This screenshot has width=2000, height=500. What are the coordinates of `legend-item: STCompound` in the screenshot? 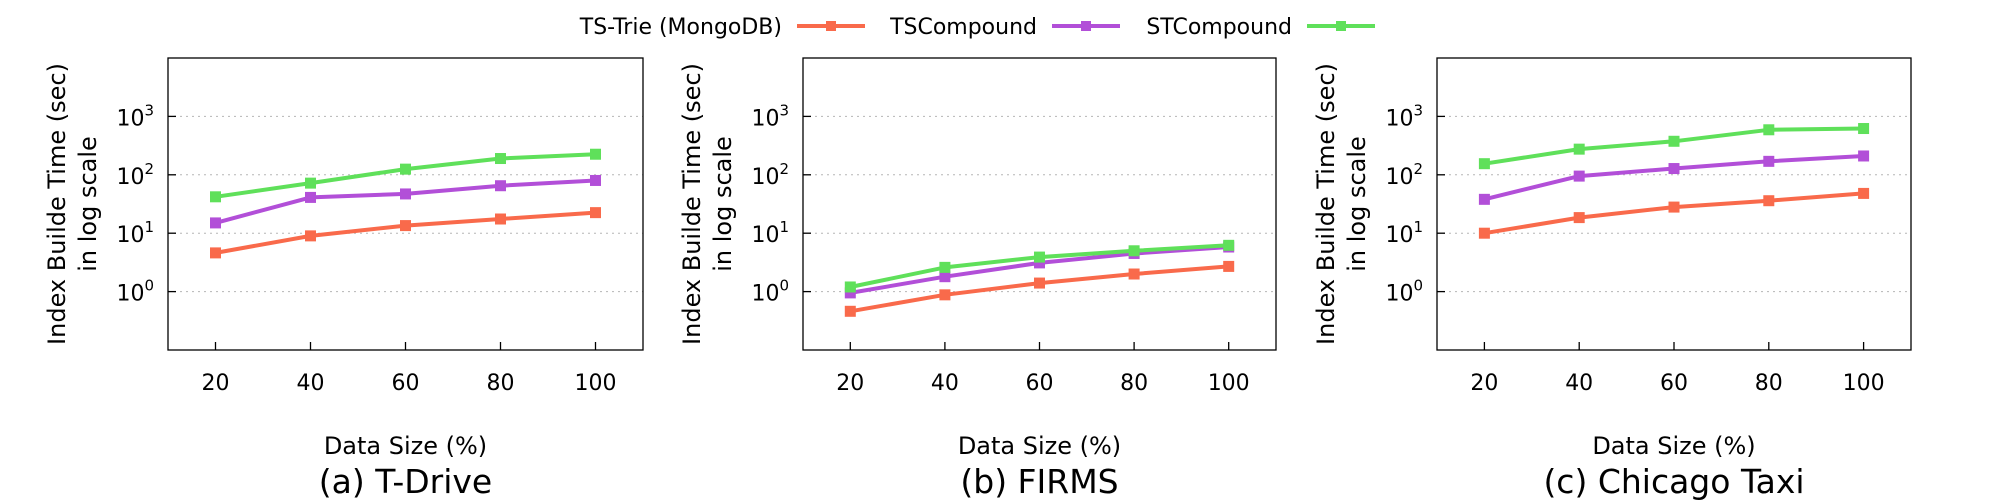 It's located at (1260, 27).